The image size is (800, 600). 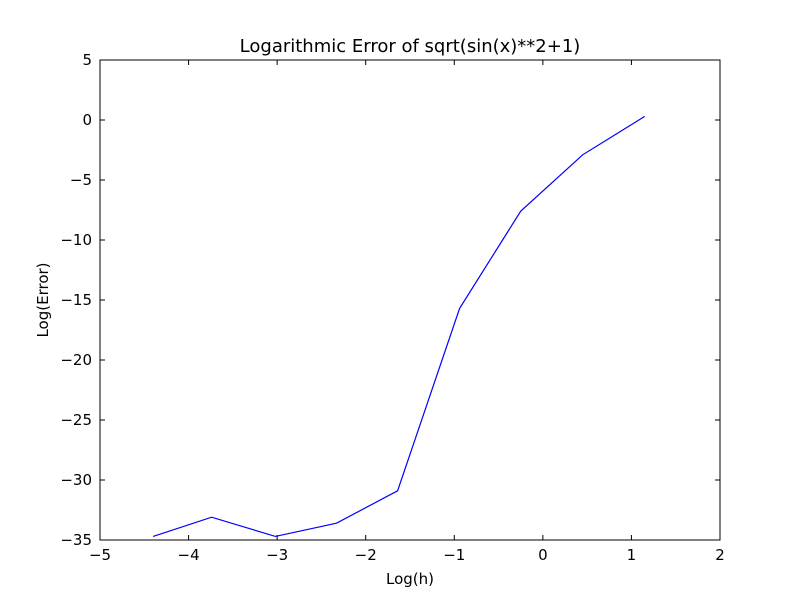 What do you see at coordinates (632, 555) in the screenshot?
I see `x-tick-label: 1` at bounding box center [632, 555].